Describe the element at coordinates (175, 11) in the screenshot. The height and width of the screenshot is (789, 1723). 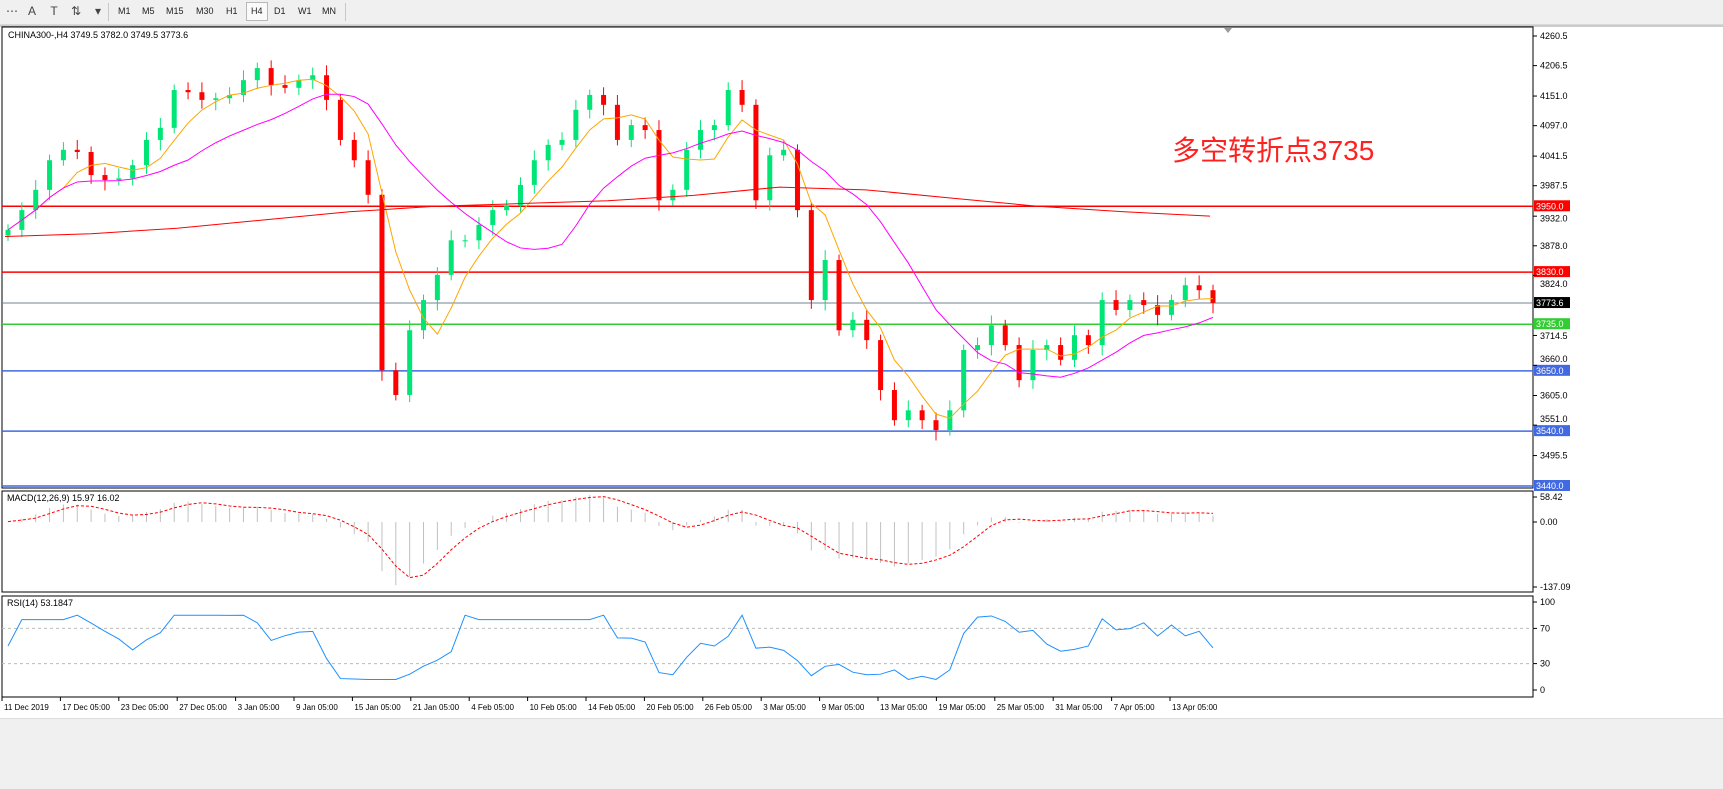
I see `timeframe-m15-button: M15` at that location.